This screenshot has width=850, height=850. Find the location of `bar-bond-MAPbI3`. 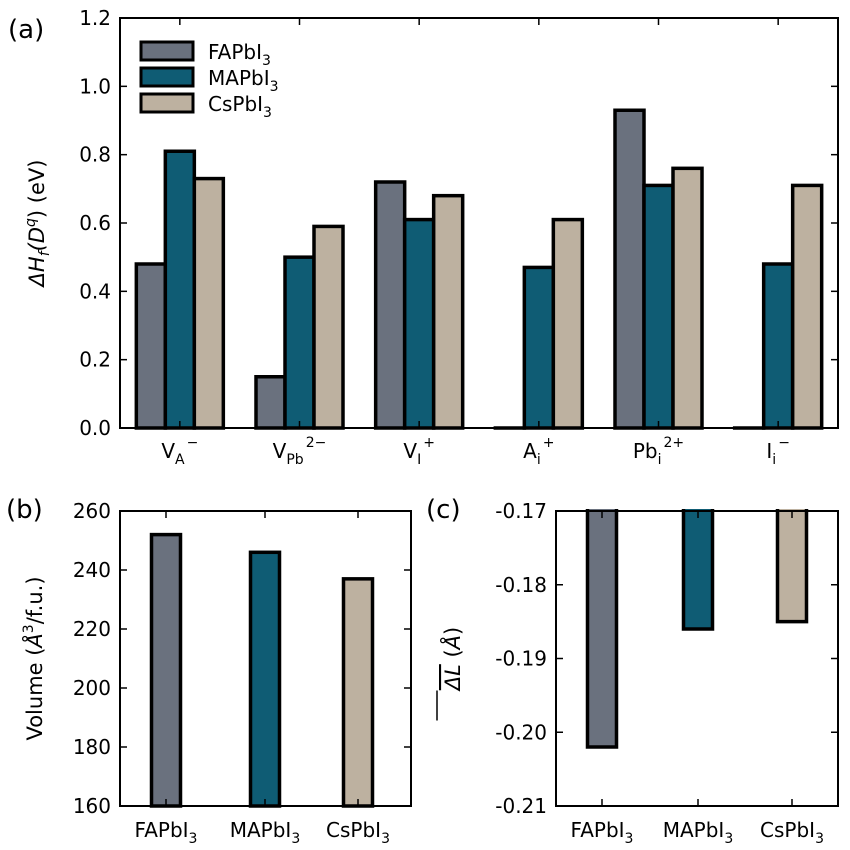

bar-bond-MAPbI3 is located at coordinates (698, 568).